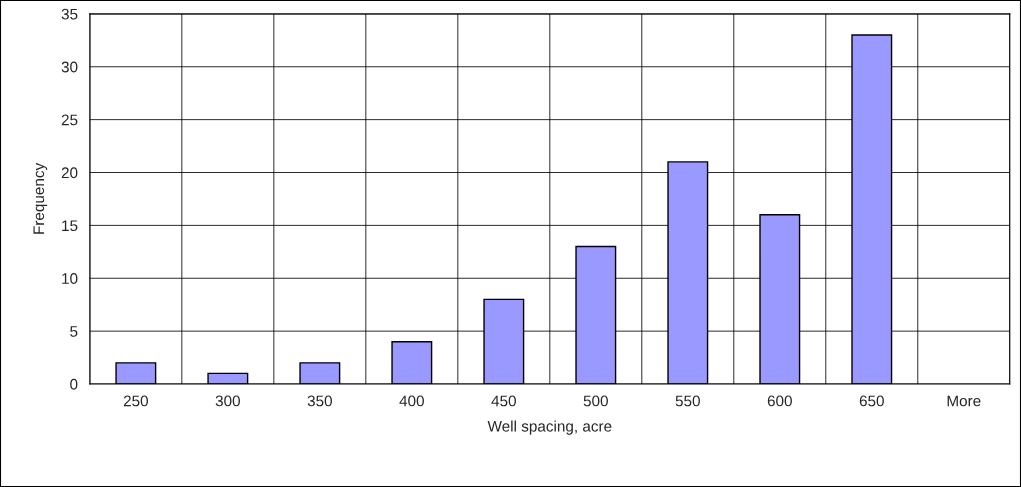  What do you see at coordinates (549, 427) in the screenshot?
I see `x-axis-title: Well spacing, acre` at bounding box center [549, 427].